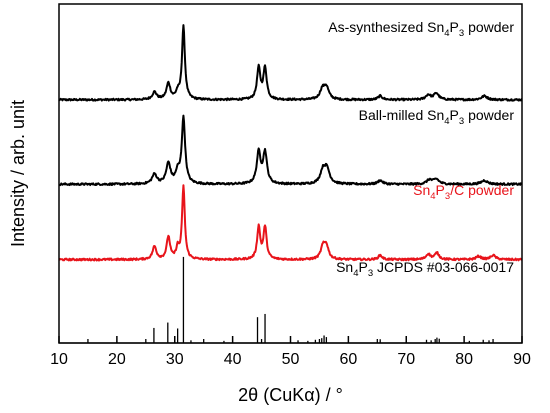 The height and width of the screenshot is (413, 550). I want to click on series-label-1: As-synthesized Sn4P3 powder, so click(421, 29).